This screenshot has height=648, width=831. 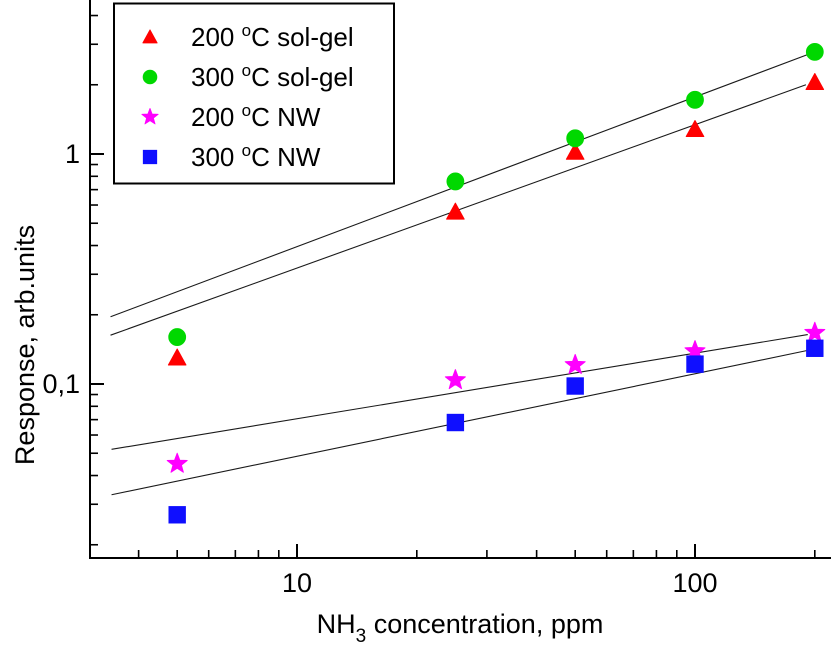 I want to click on legend-item: 300 oC NW, so click(x=231, y=156).